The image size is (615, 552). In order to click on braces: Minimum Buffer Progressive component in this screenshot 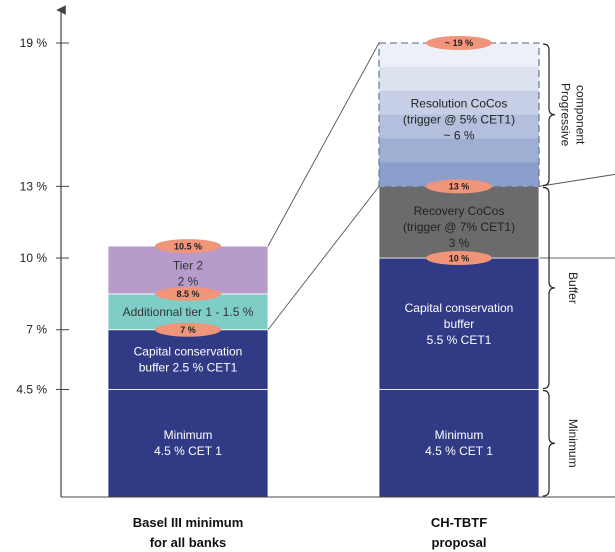, I will do `click(565, 270)`.